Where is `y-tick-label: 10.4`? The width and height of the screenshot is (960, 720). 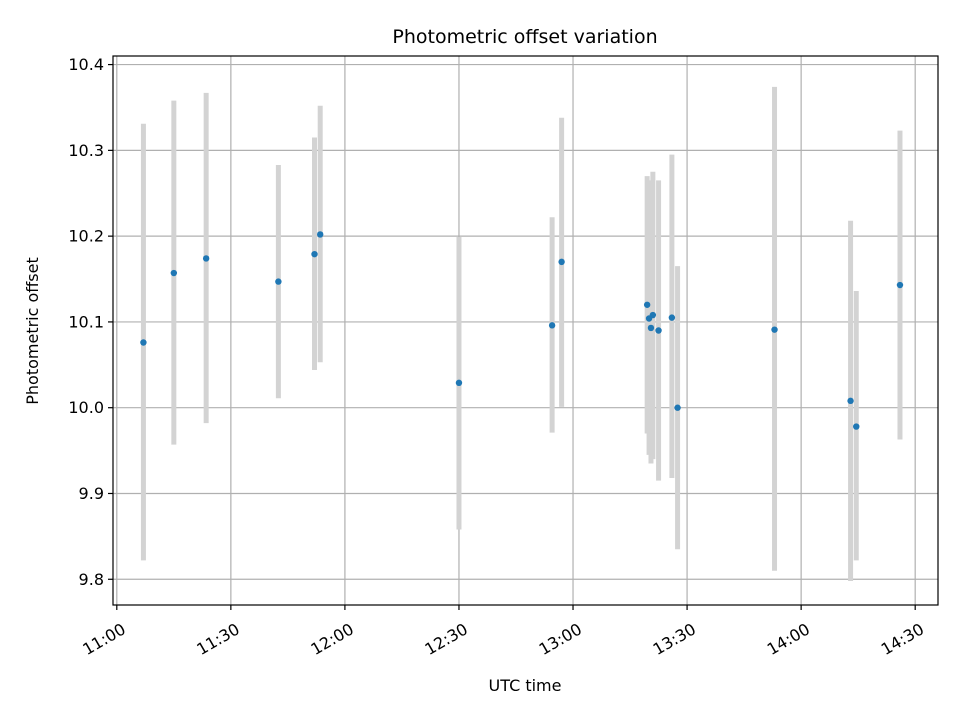
y-tick-label: 10.4 is located at coordinates (86, 64).